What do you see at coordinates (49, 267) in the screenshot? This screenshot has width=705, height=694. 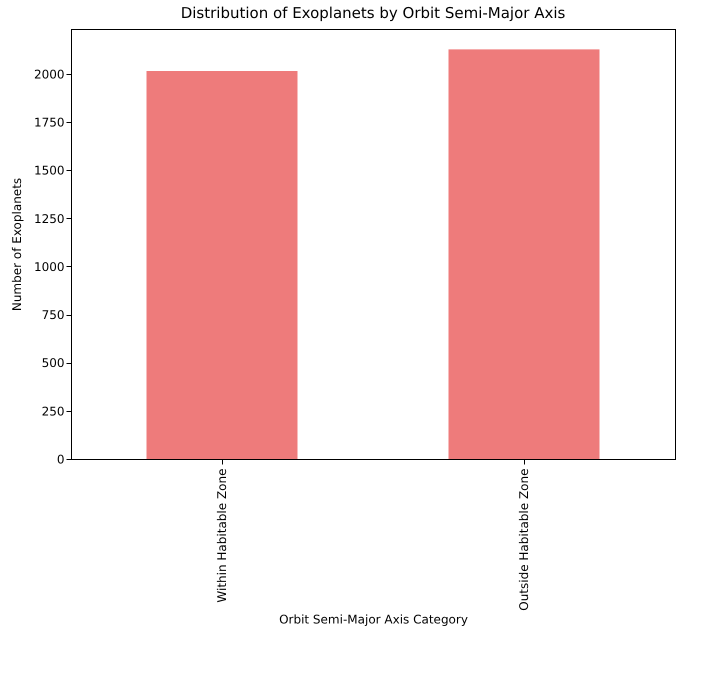 I see `y-tick-label: 1000` at bounding box center [49, 267].